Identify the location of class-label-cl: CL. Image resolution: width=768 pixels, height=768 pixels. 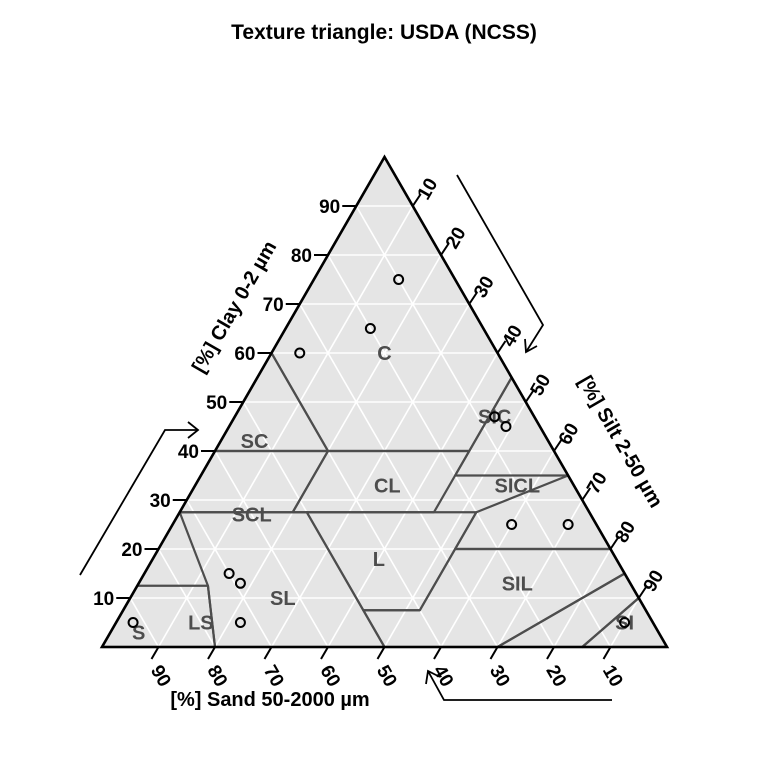
(387, 486).